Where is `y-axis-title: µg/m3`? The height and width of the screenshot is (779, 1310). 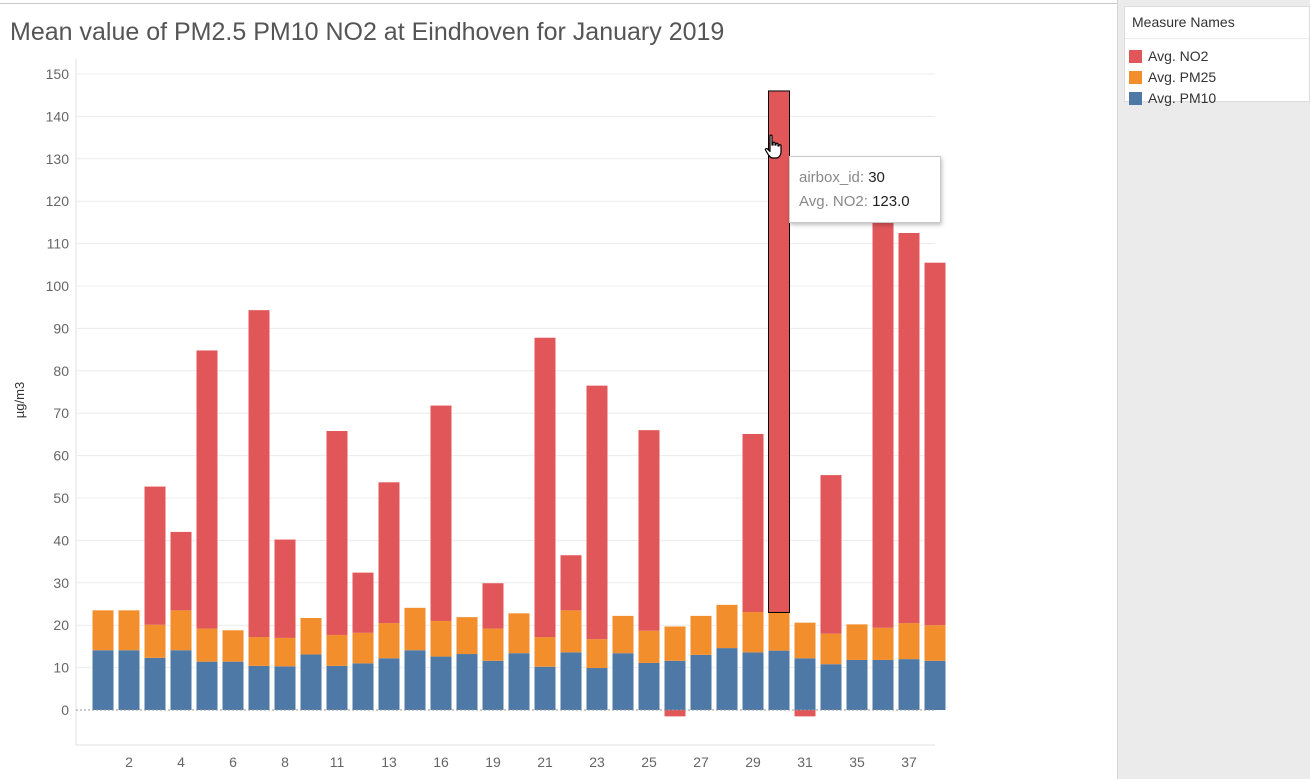
y-axis-title: µg/m3 is located at coordinates (19, 400).